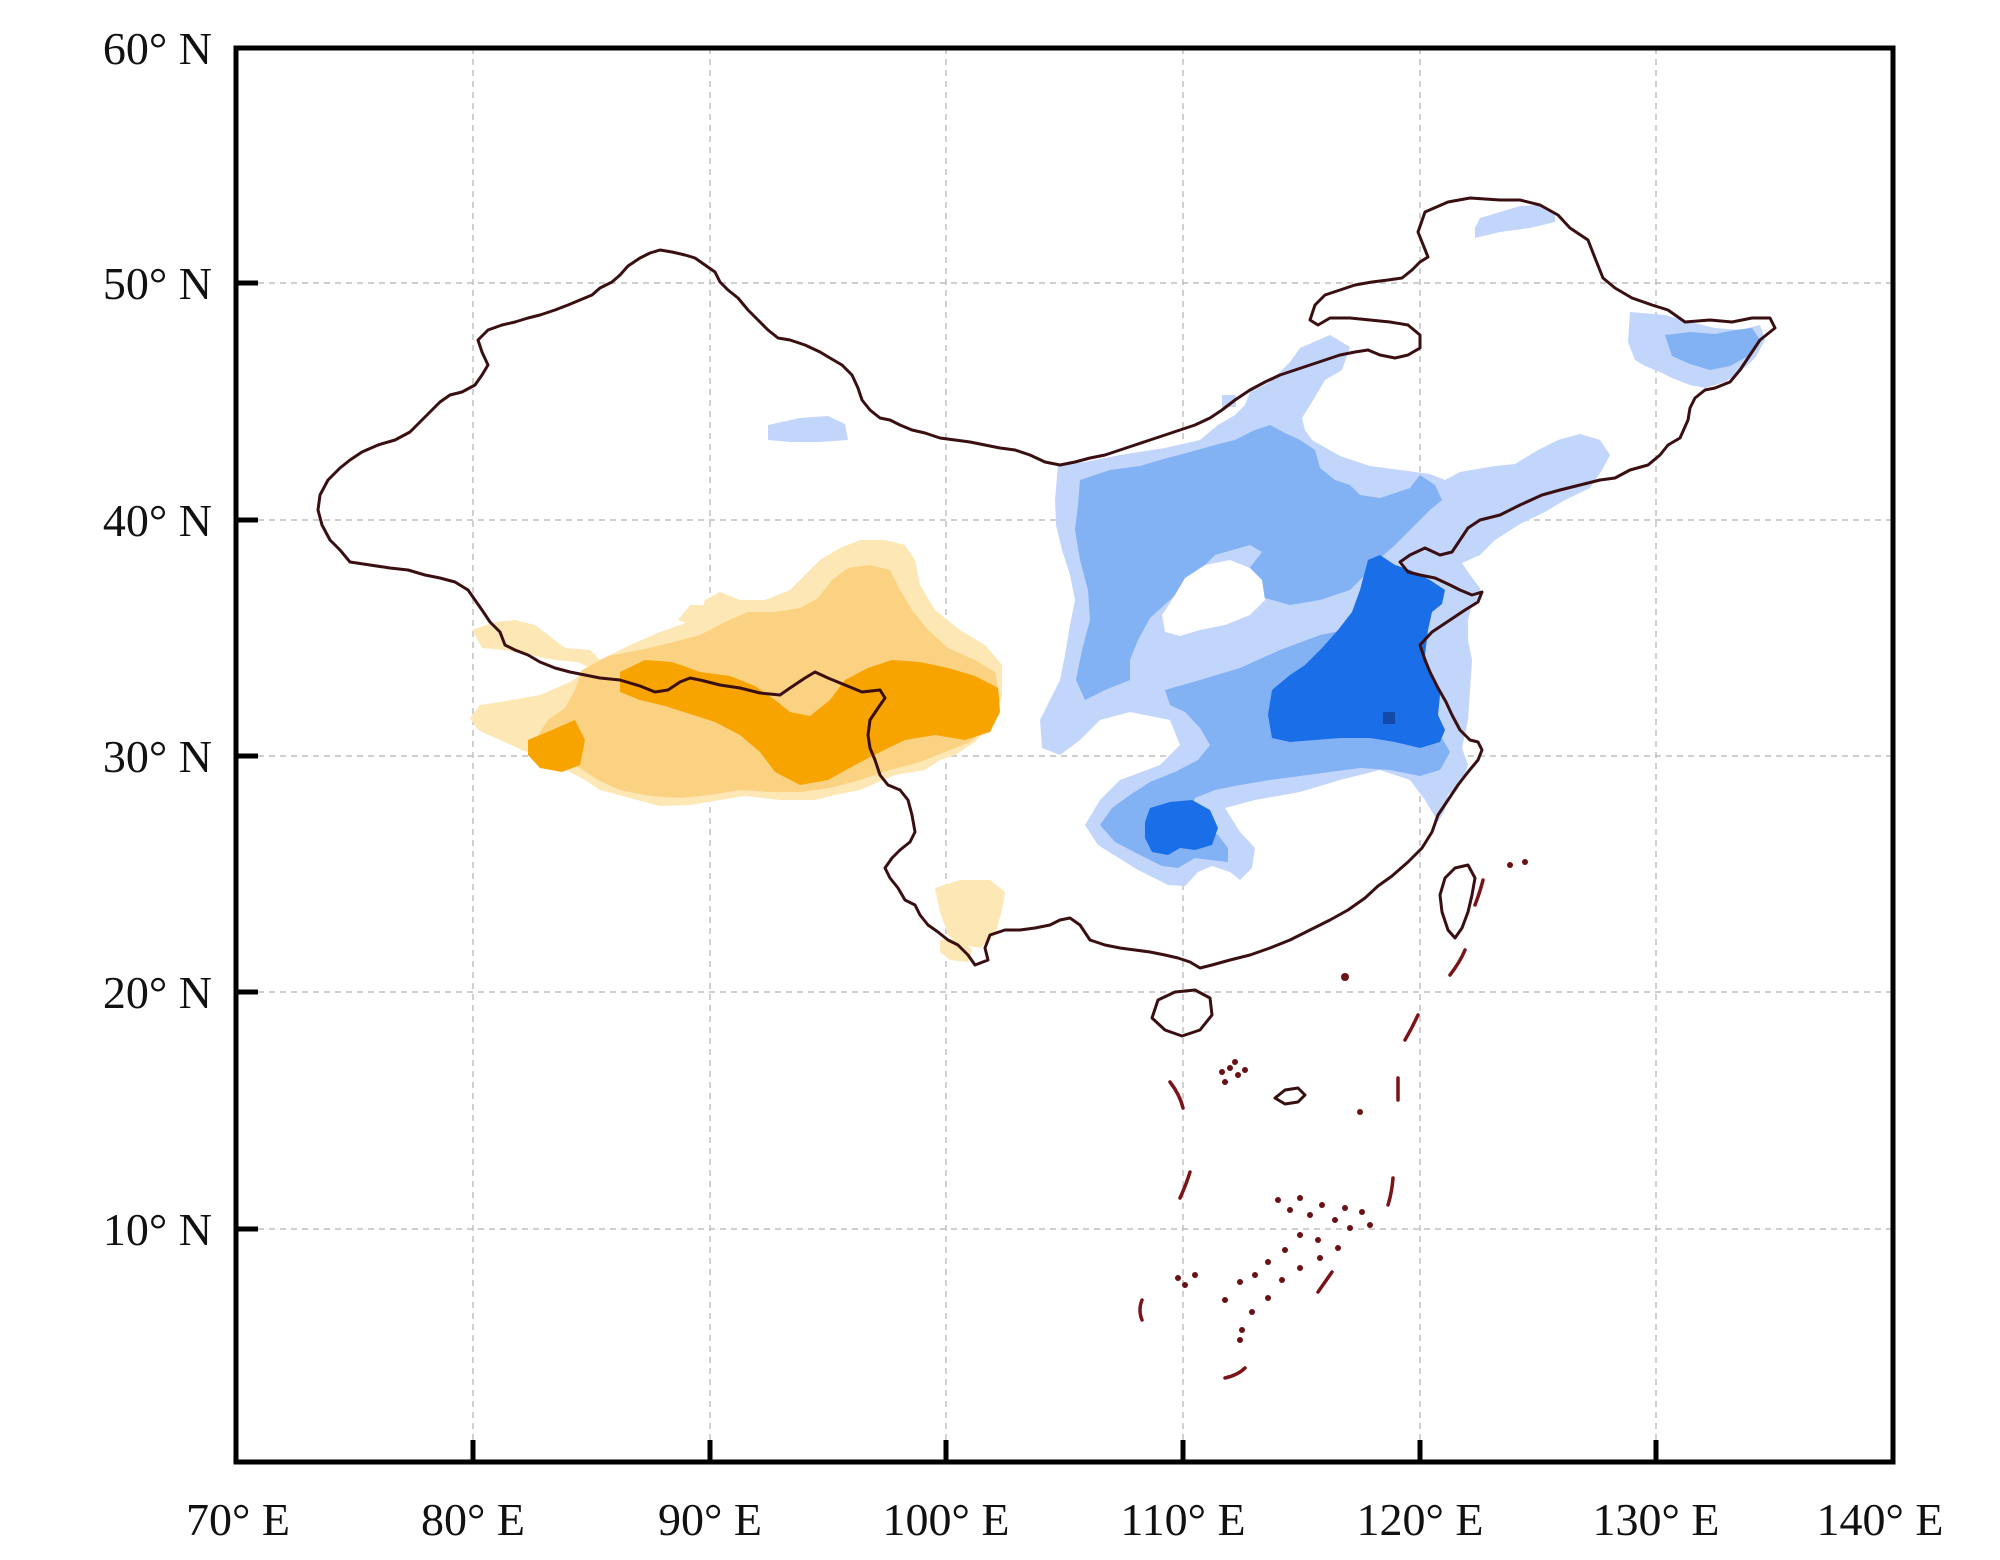 The width and height of the screenshot is (2000, 1560). What do you see at coordinates (1712, 349) in the screenshot?
I see `blue-mid-northeast-region` at bounding box center [1712, 349].